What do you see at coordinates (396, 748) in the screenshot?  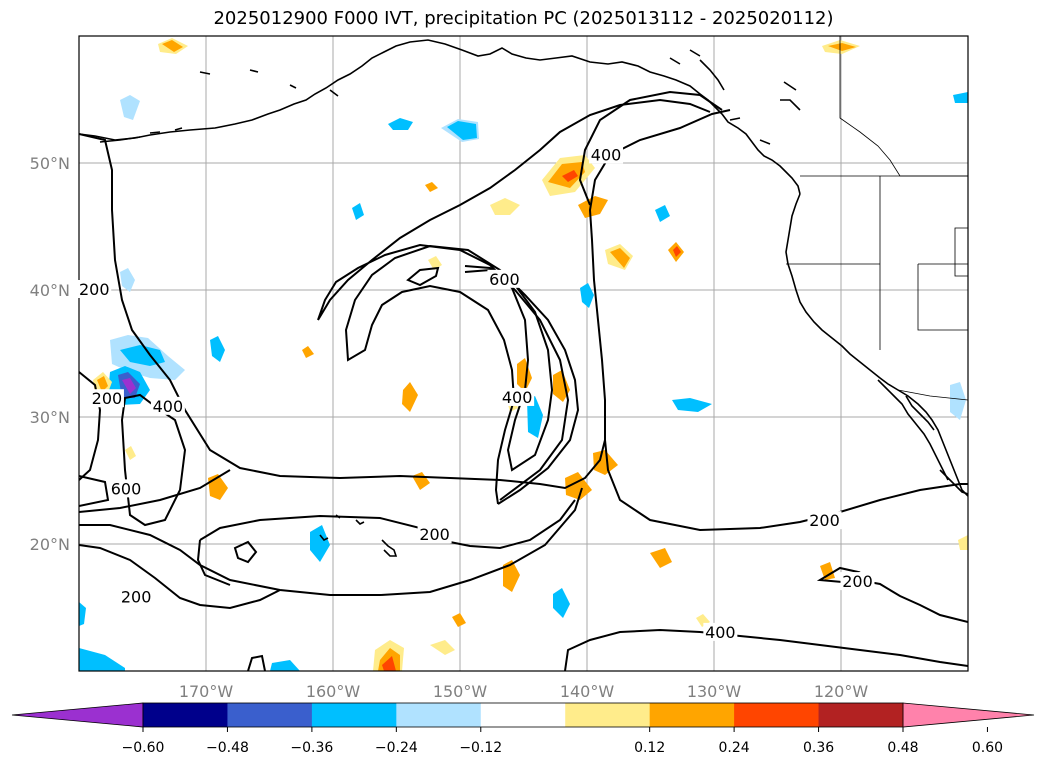 I see `colorbar-tick-label: −0.24` at bounding box center [396, 748].